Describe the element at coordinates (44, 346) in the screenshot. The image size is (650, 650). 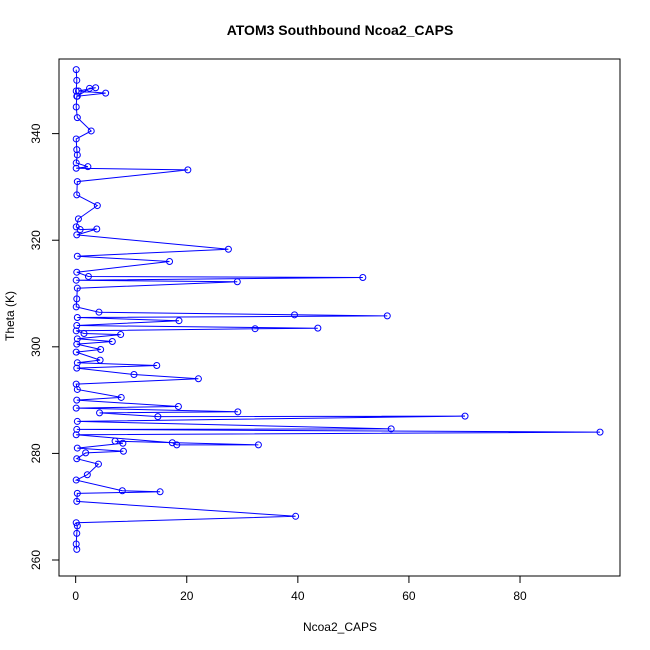
I see `y-axis: 260 280 300 320 340` at that location.